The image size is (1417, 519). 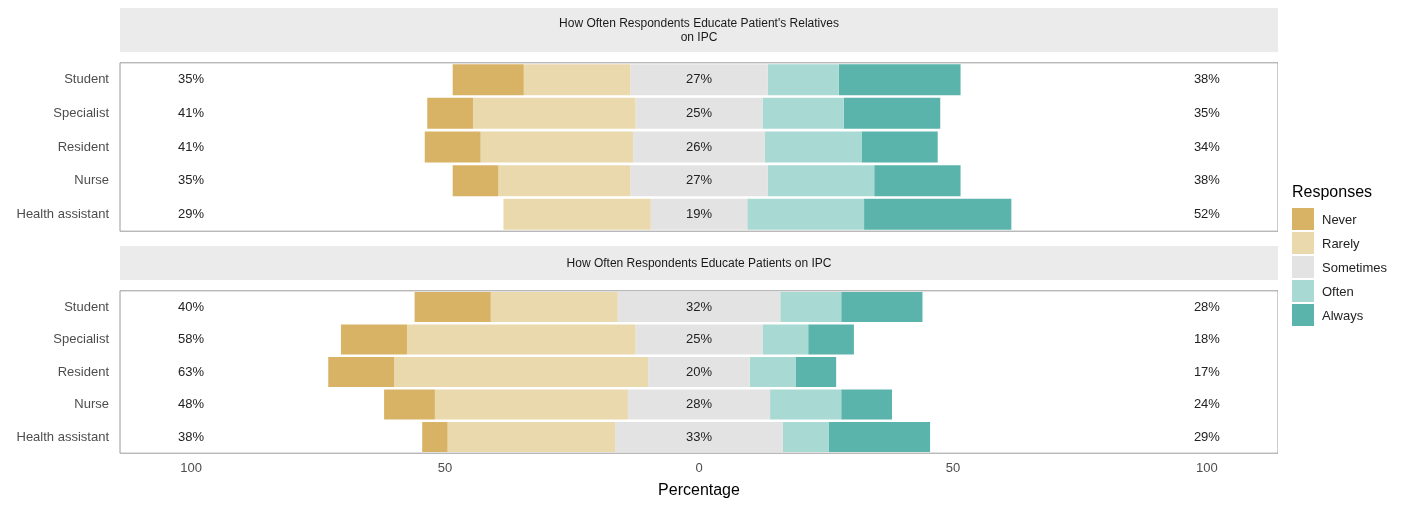 What do you see at coordinates (1207, 213) in the screenshot?
I see `annotation: 52%` at bounding box center [1207, 213].